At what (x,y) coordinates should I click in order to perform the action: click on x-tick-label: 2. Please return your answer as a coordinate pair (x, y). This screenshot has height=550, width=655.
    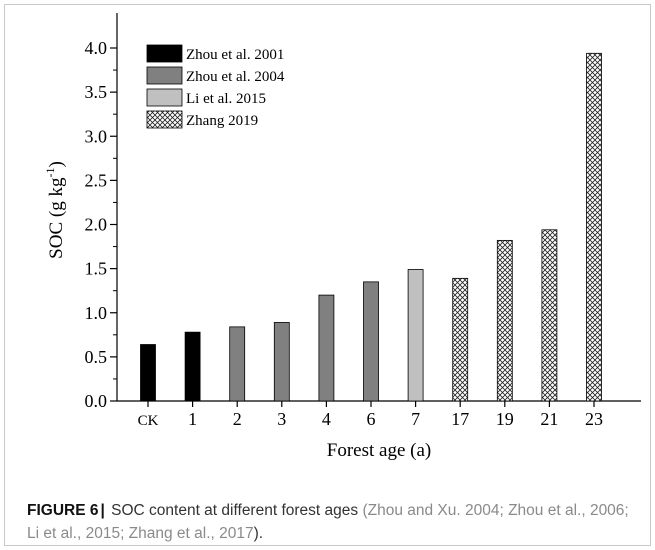
    Looking at the image, I should click on (237, 419).